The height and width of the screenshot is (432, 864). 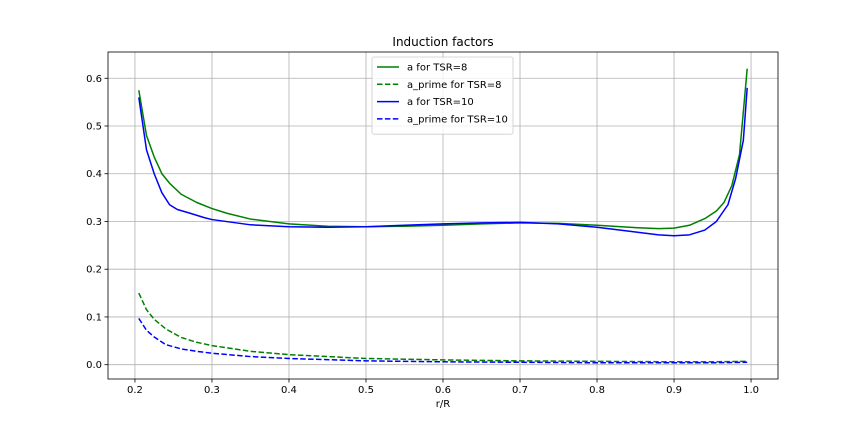 What do you see at coordinates (94, 79) in the screenshot?
I see `y-tick-label: 0.6` at bounding box center [94, 79].